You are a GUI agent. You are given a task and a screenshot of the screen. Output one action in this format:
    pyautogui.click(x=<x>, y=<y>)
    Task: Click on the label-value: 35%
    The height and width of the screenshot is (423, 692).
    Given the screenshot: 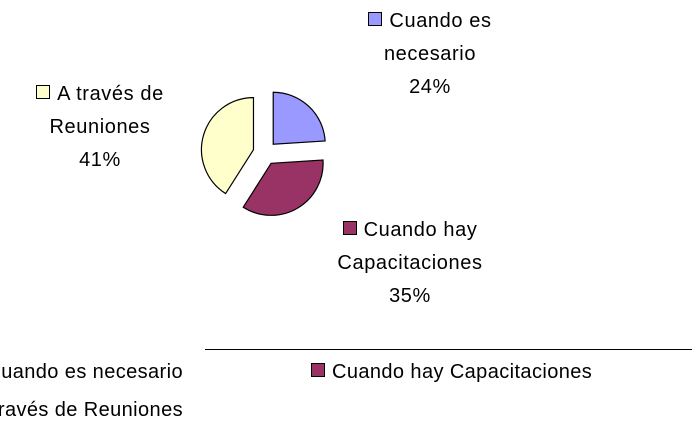 What is the action you would take?
    pyautogui.click(x=410, y=296)
    